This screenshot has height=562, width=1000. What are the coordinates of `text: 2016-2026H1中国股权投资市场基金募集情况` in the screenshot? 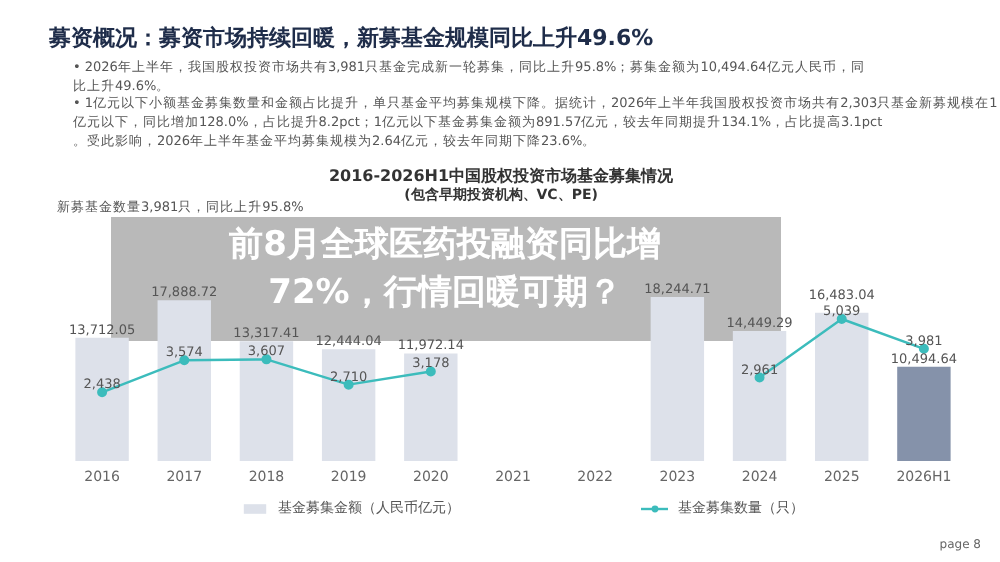 It's located at (502, 175).